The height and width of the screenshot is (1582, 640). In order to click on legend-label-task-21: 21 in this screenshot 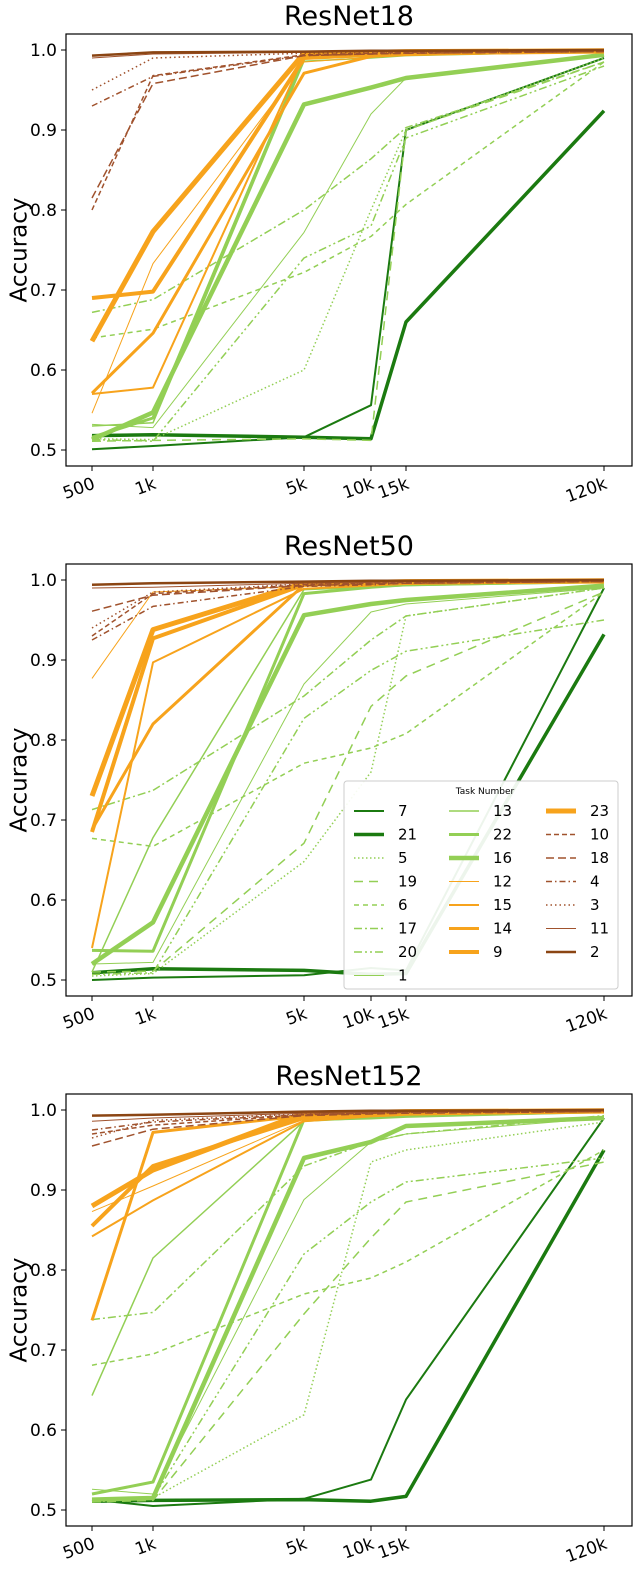, I will do `click(407, 835)`.